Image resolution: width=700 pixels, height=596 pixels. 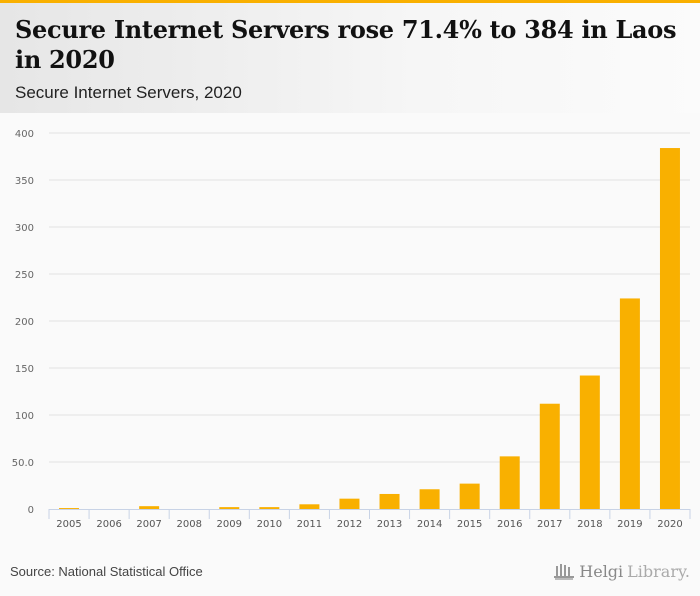 I want to click on bar-2017, so click(x=549, y=456).